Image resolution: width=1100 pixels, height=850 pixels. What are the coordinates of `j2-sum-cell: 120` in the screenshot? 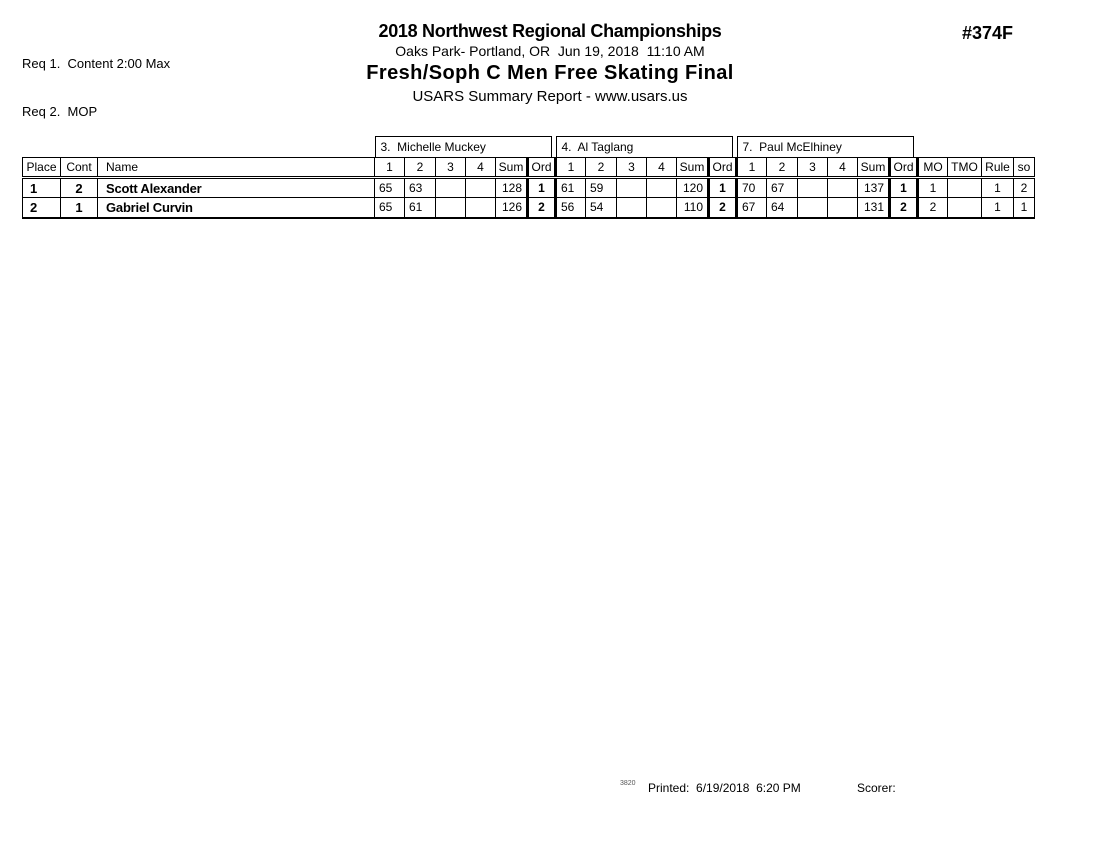 It's located at (692, 187).